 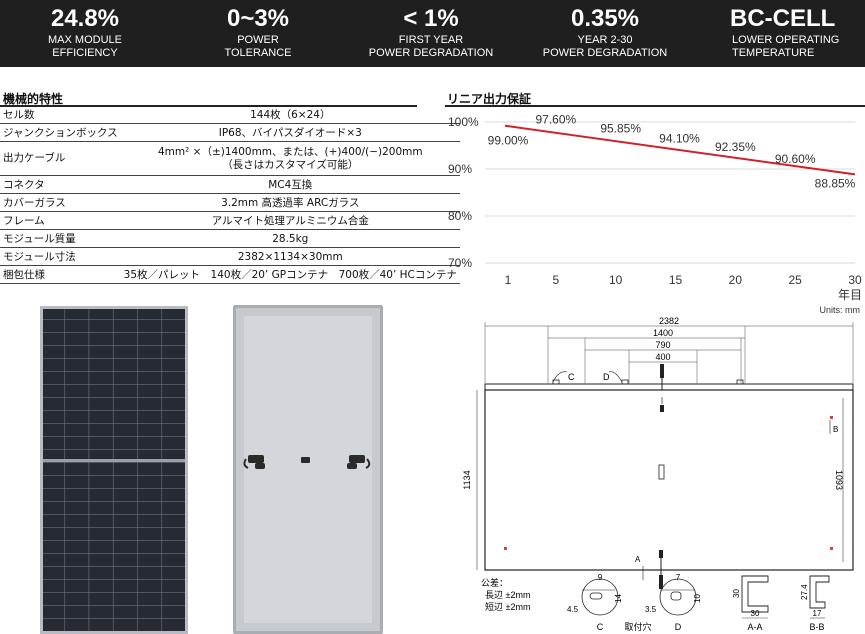 What do you see at coordinates (508, 280) in the screenshot?
I see `x-tick-label: 1` at bounding box center [508, 280].